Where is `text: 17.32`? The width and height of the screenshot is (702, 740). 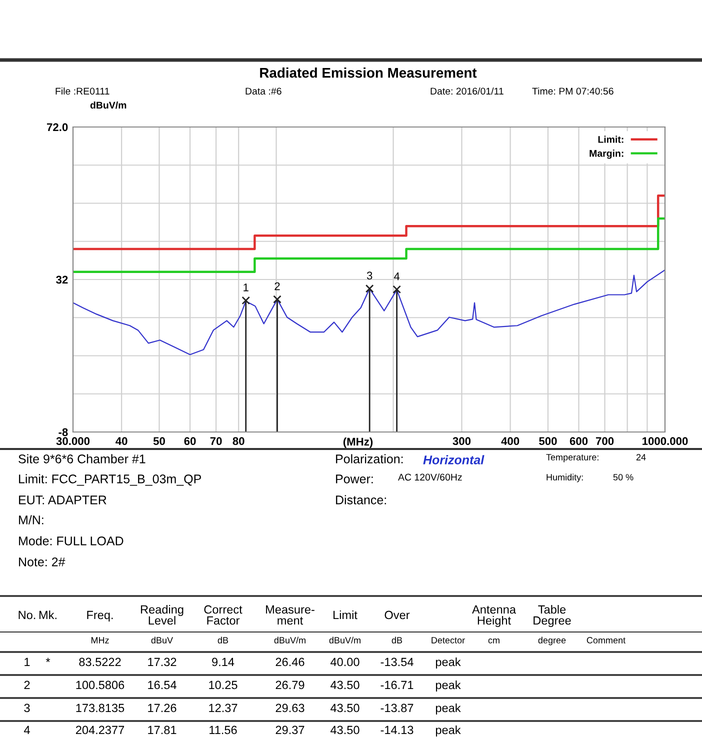 text: 17.32 is located at coordinates (162, 662).